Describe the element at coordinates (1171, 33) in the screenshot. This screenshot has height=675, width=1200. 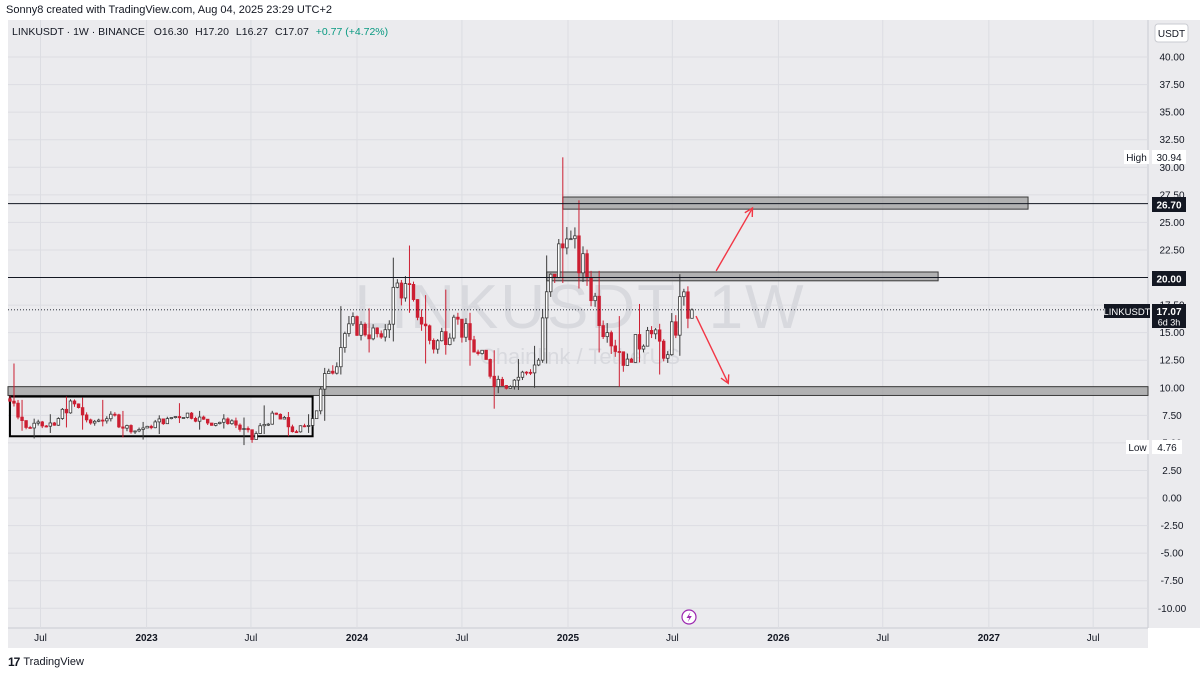
I see `currency-box` at that location.